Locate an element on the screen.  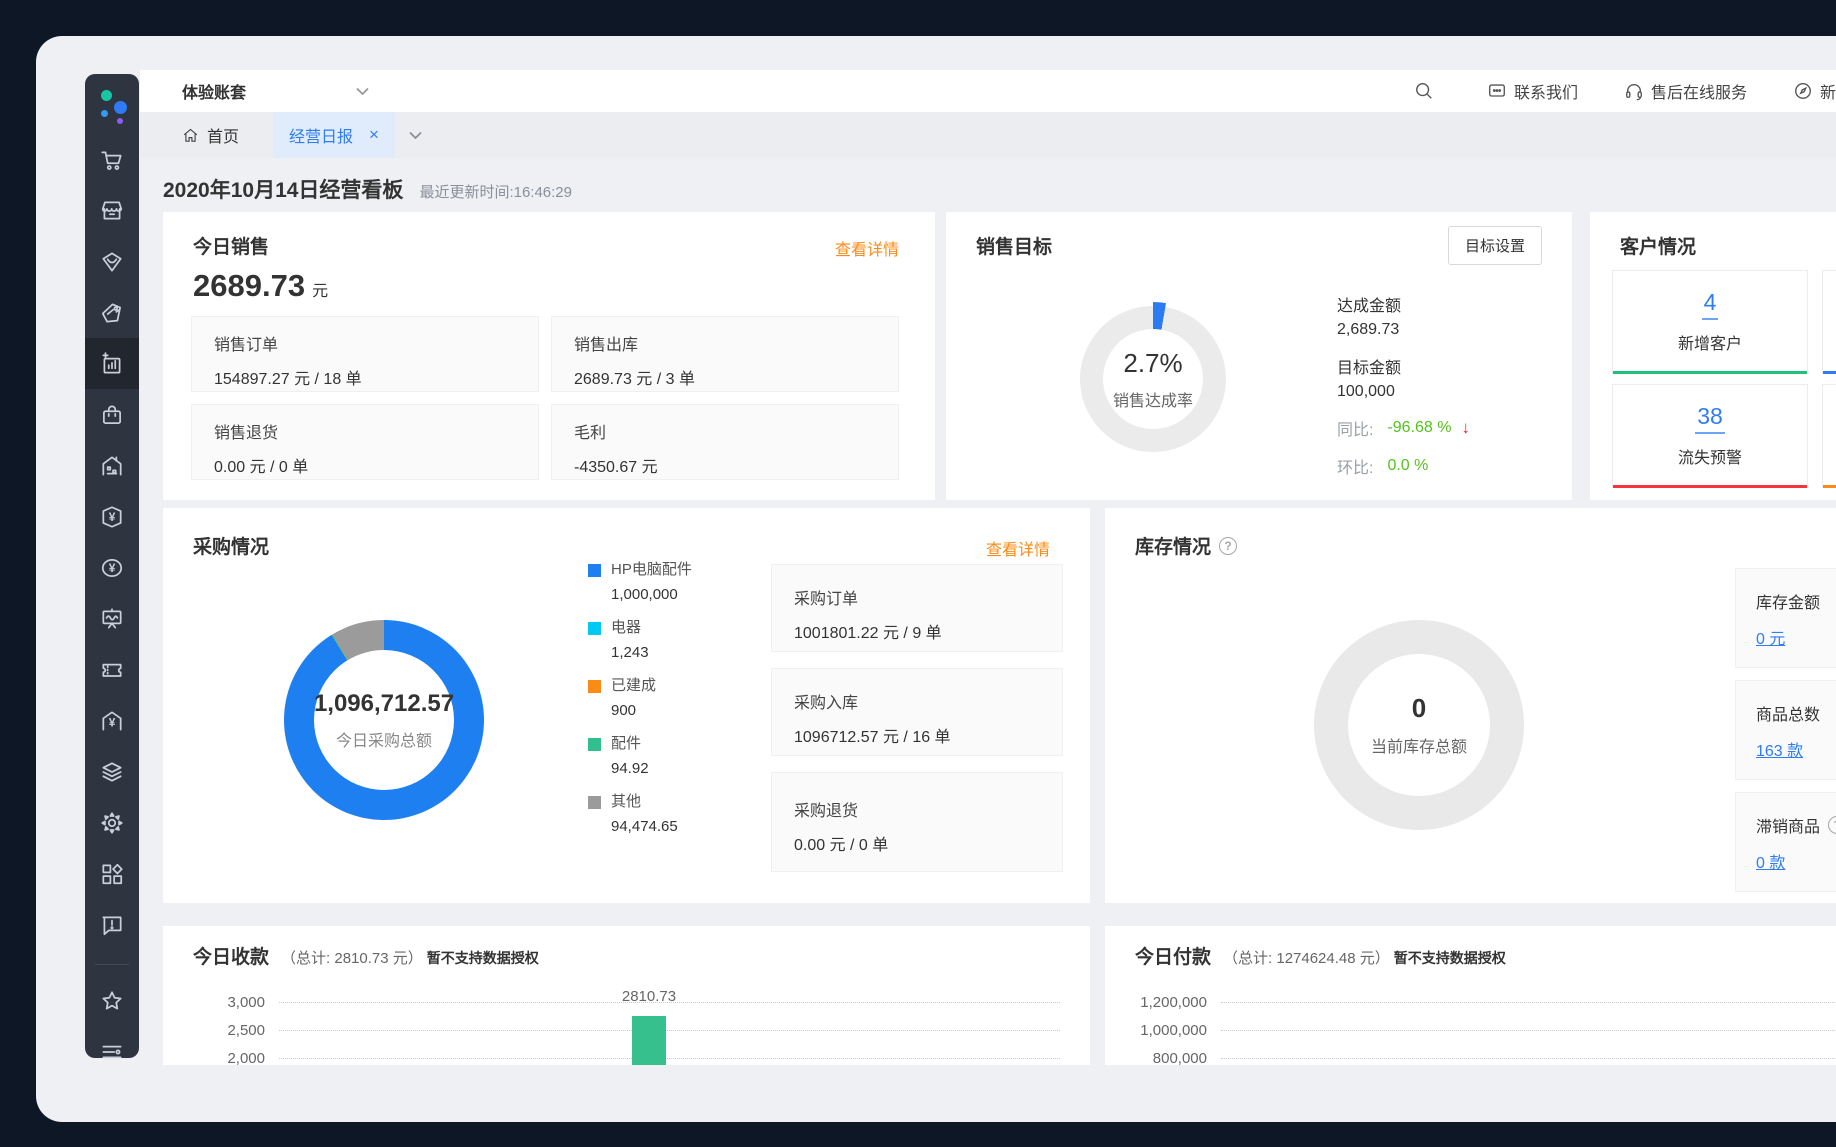
sidebar-item-layers is located at coordinates (112, 771).